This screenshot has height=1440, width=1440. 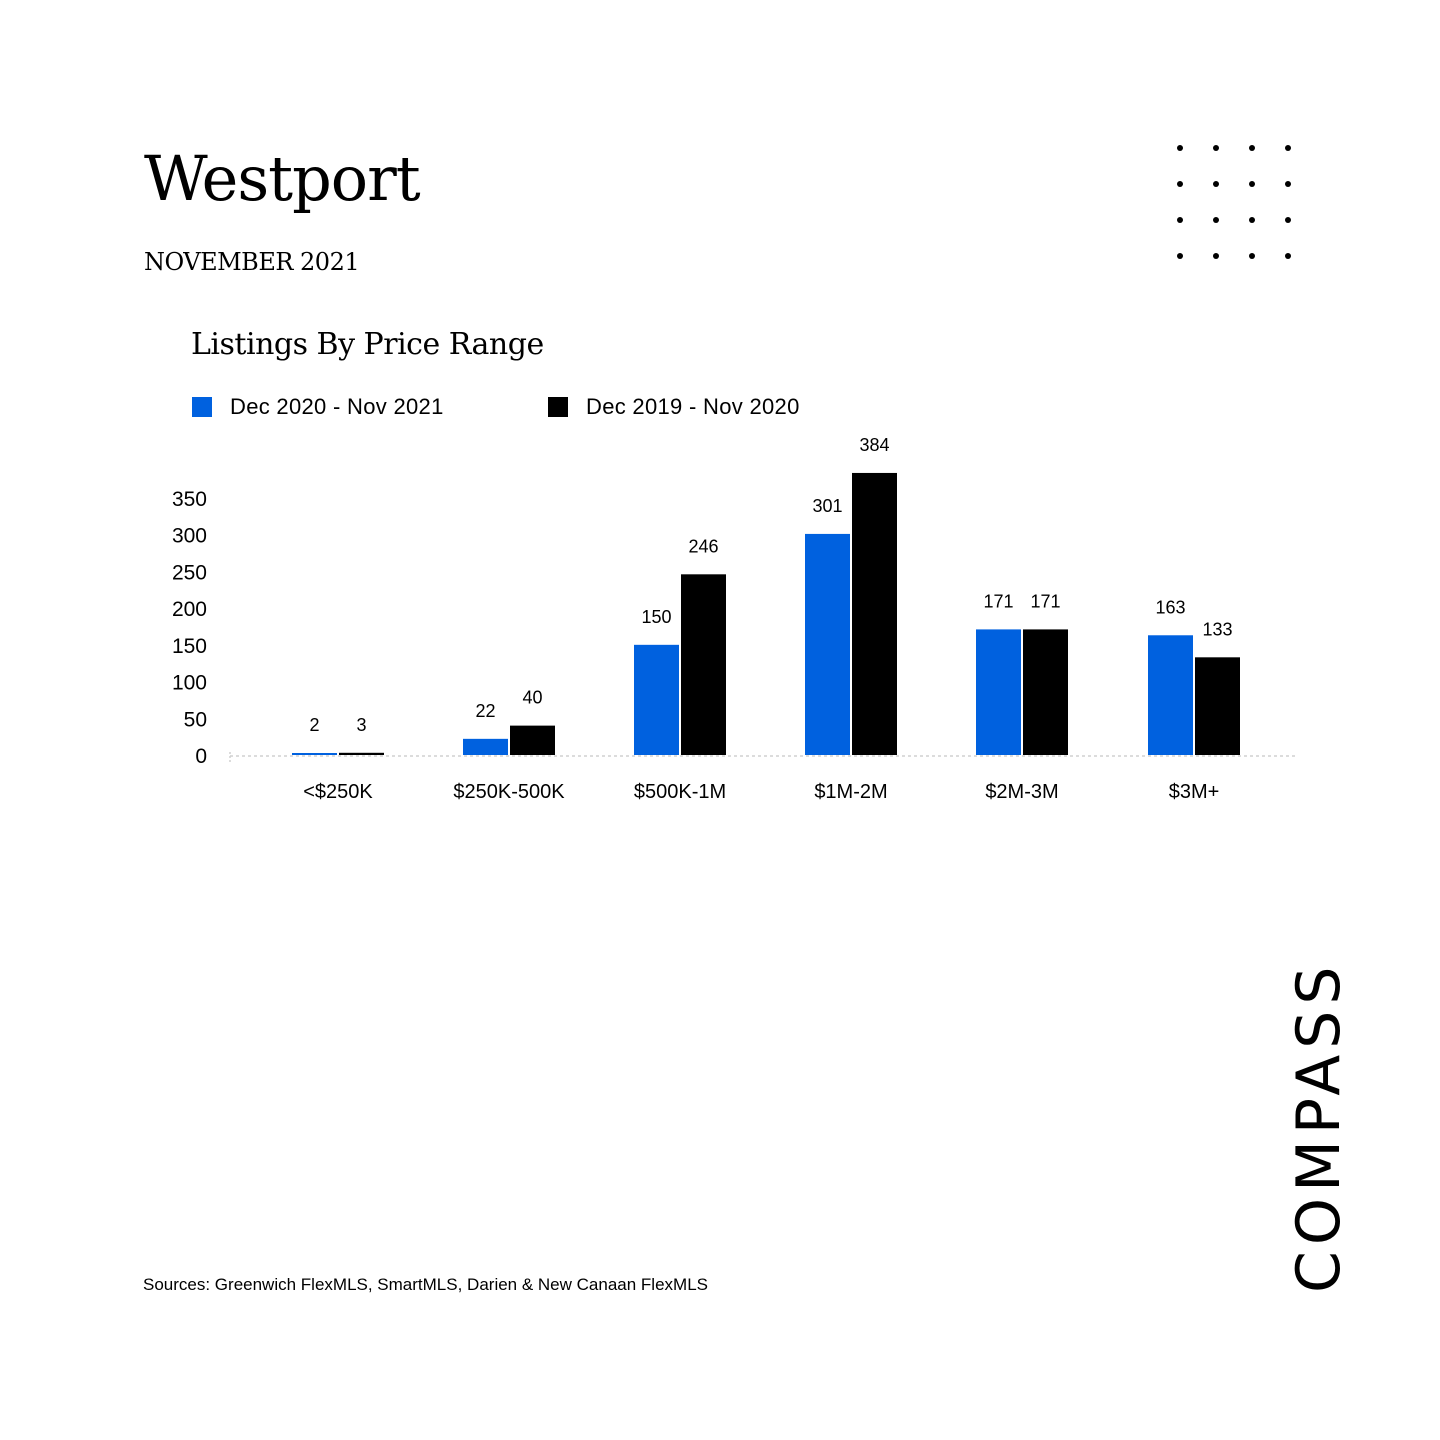 What do you see at coordinates (338, 792) in the screenshot?
I see `x-tick-label-0: <$250K` at bounding box center [338, 792].